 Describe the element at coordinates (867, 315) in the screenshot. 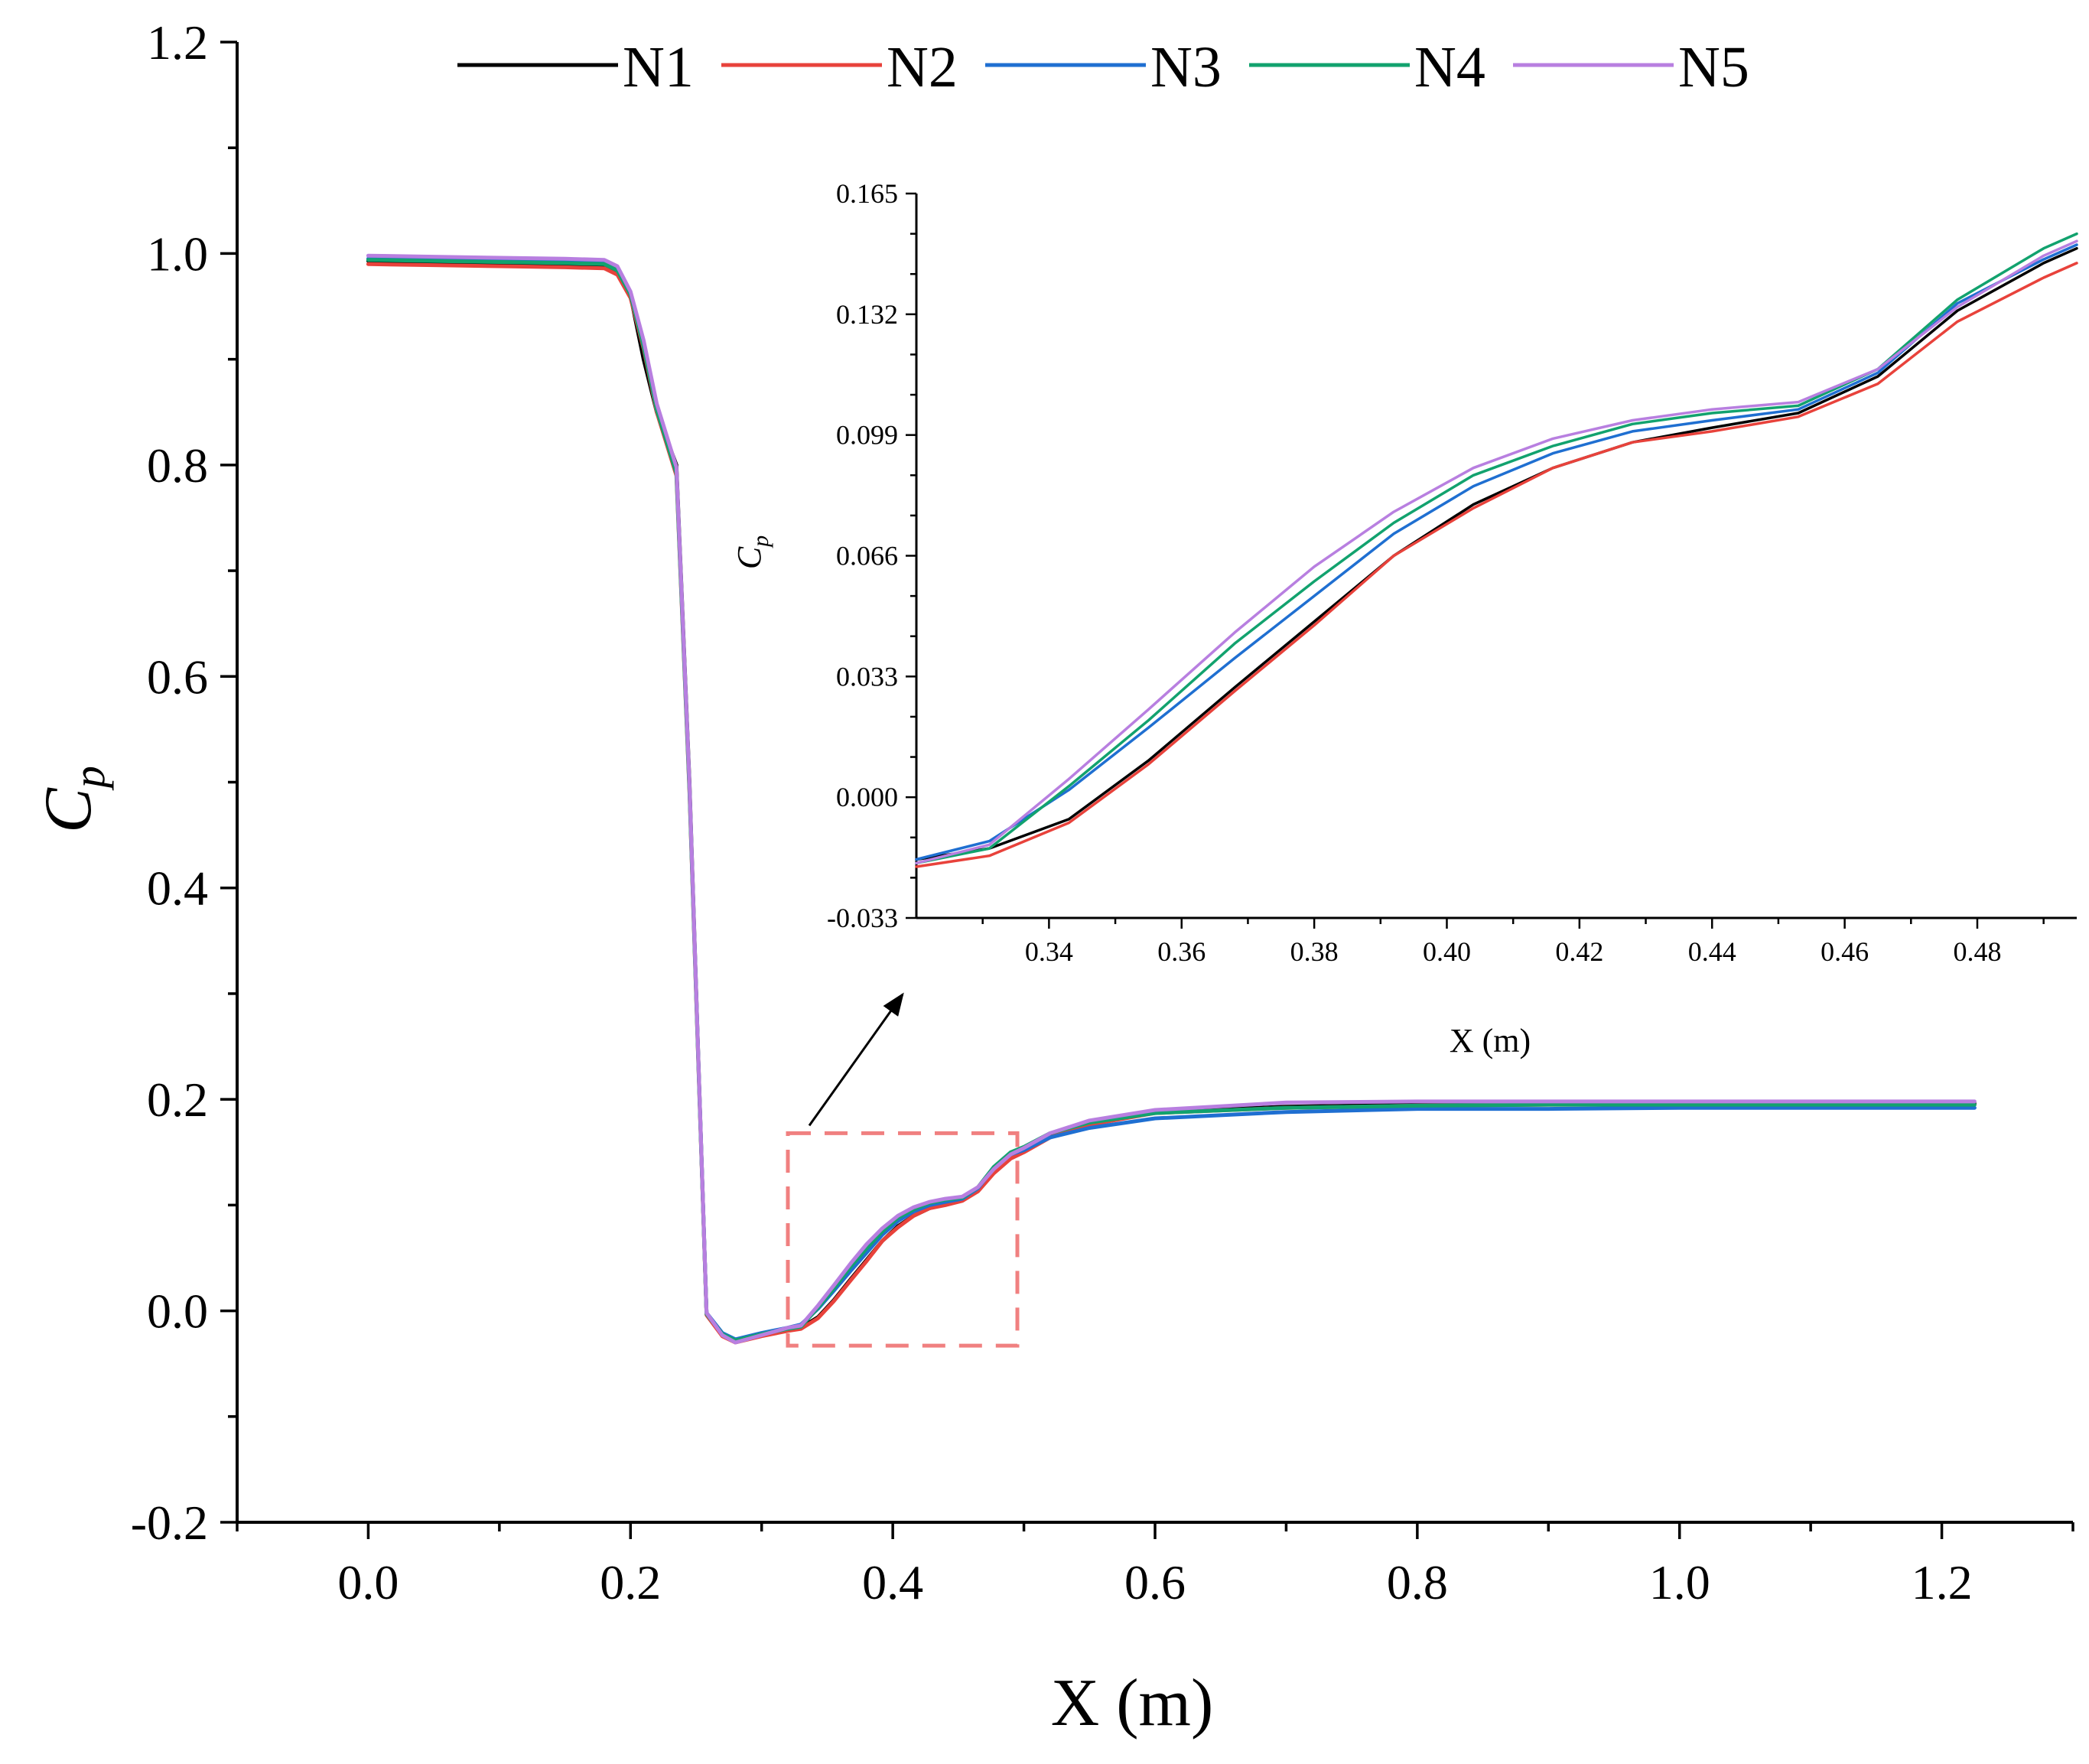

I see `inset-y-tick-label: 0.132` at that location.